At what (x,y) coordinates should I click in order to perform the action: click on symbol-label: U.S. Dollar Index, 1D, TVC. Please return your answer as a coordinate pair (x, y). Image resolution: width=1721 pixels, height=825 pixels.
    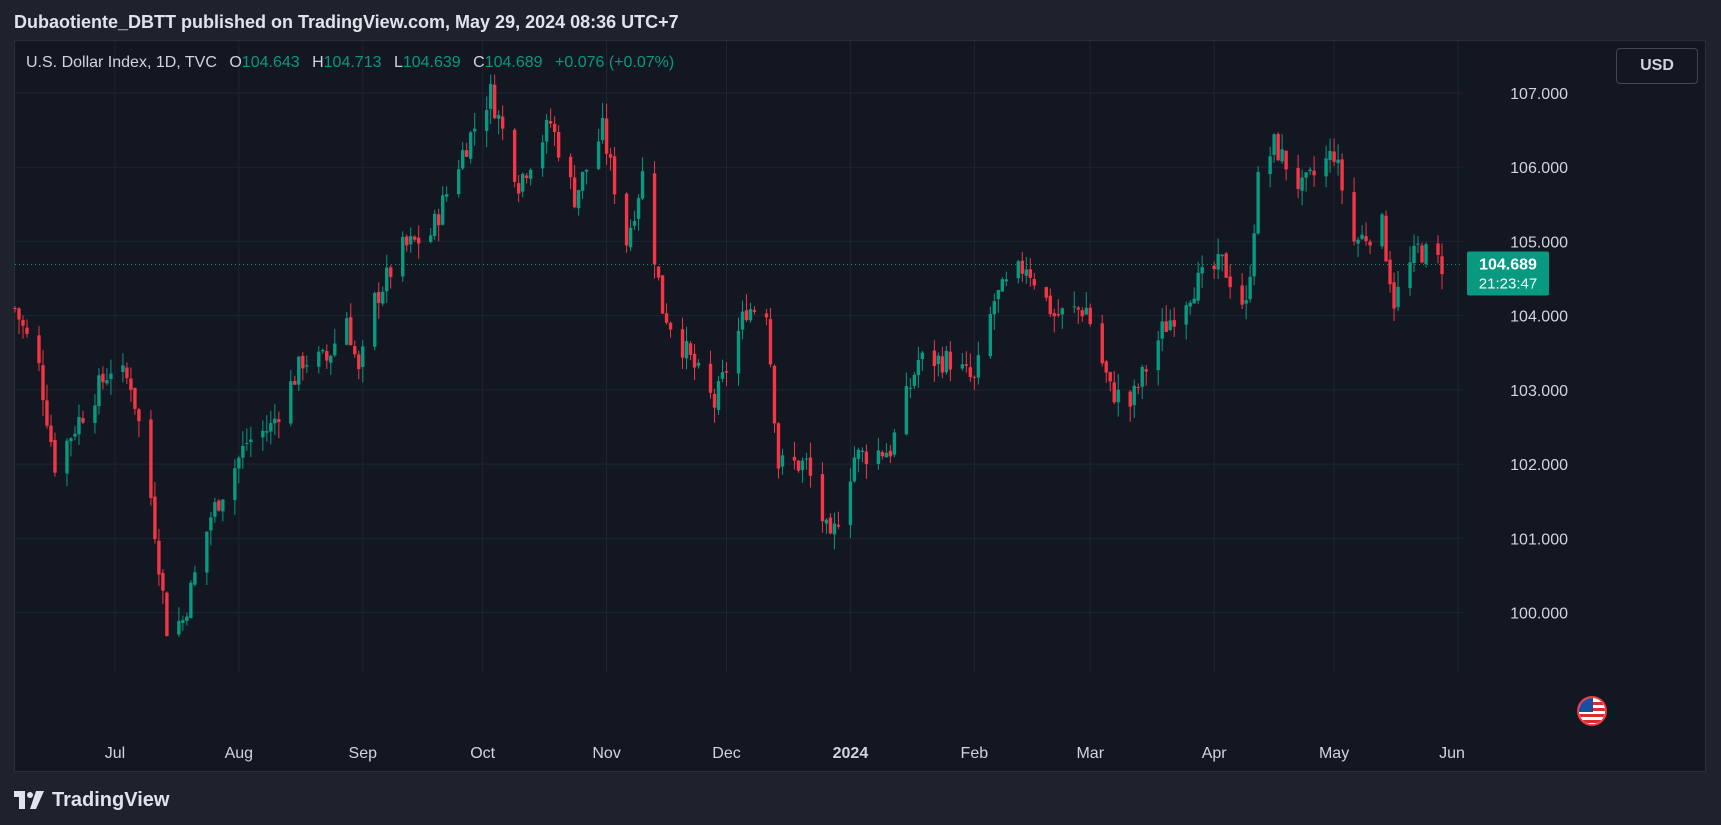
    Looking at the image, I should click on (121, 62).